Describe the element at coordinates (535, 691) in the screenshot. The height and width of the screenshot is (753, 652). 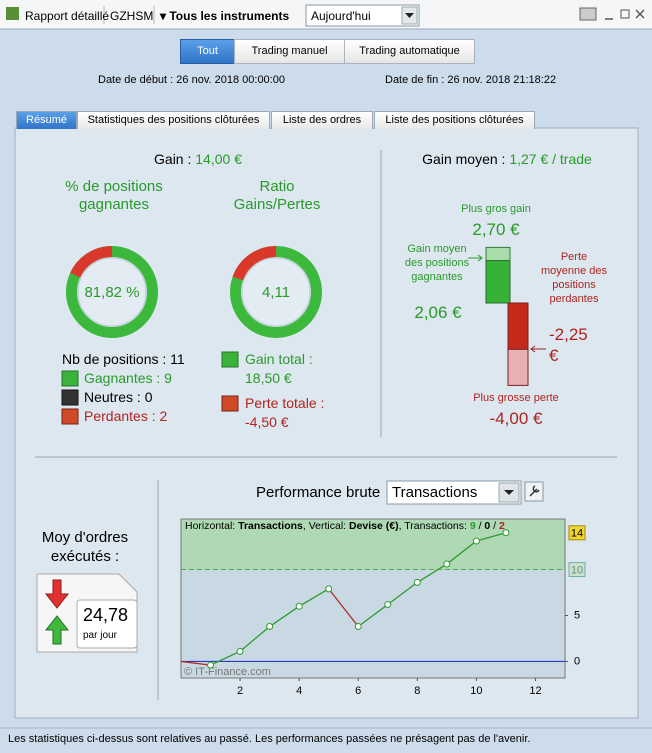
I see `x-tick-label: 12` at that location.